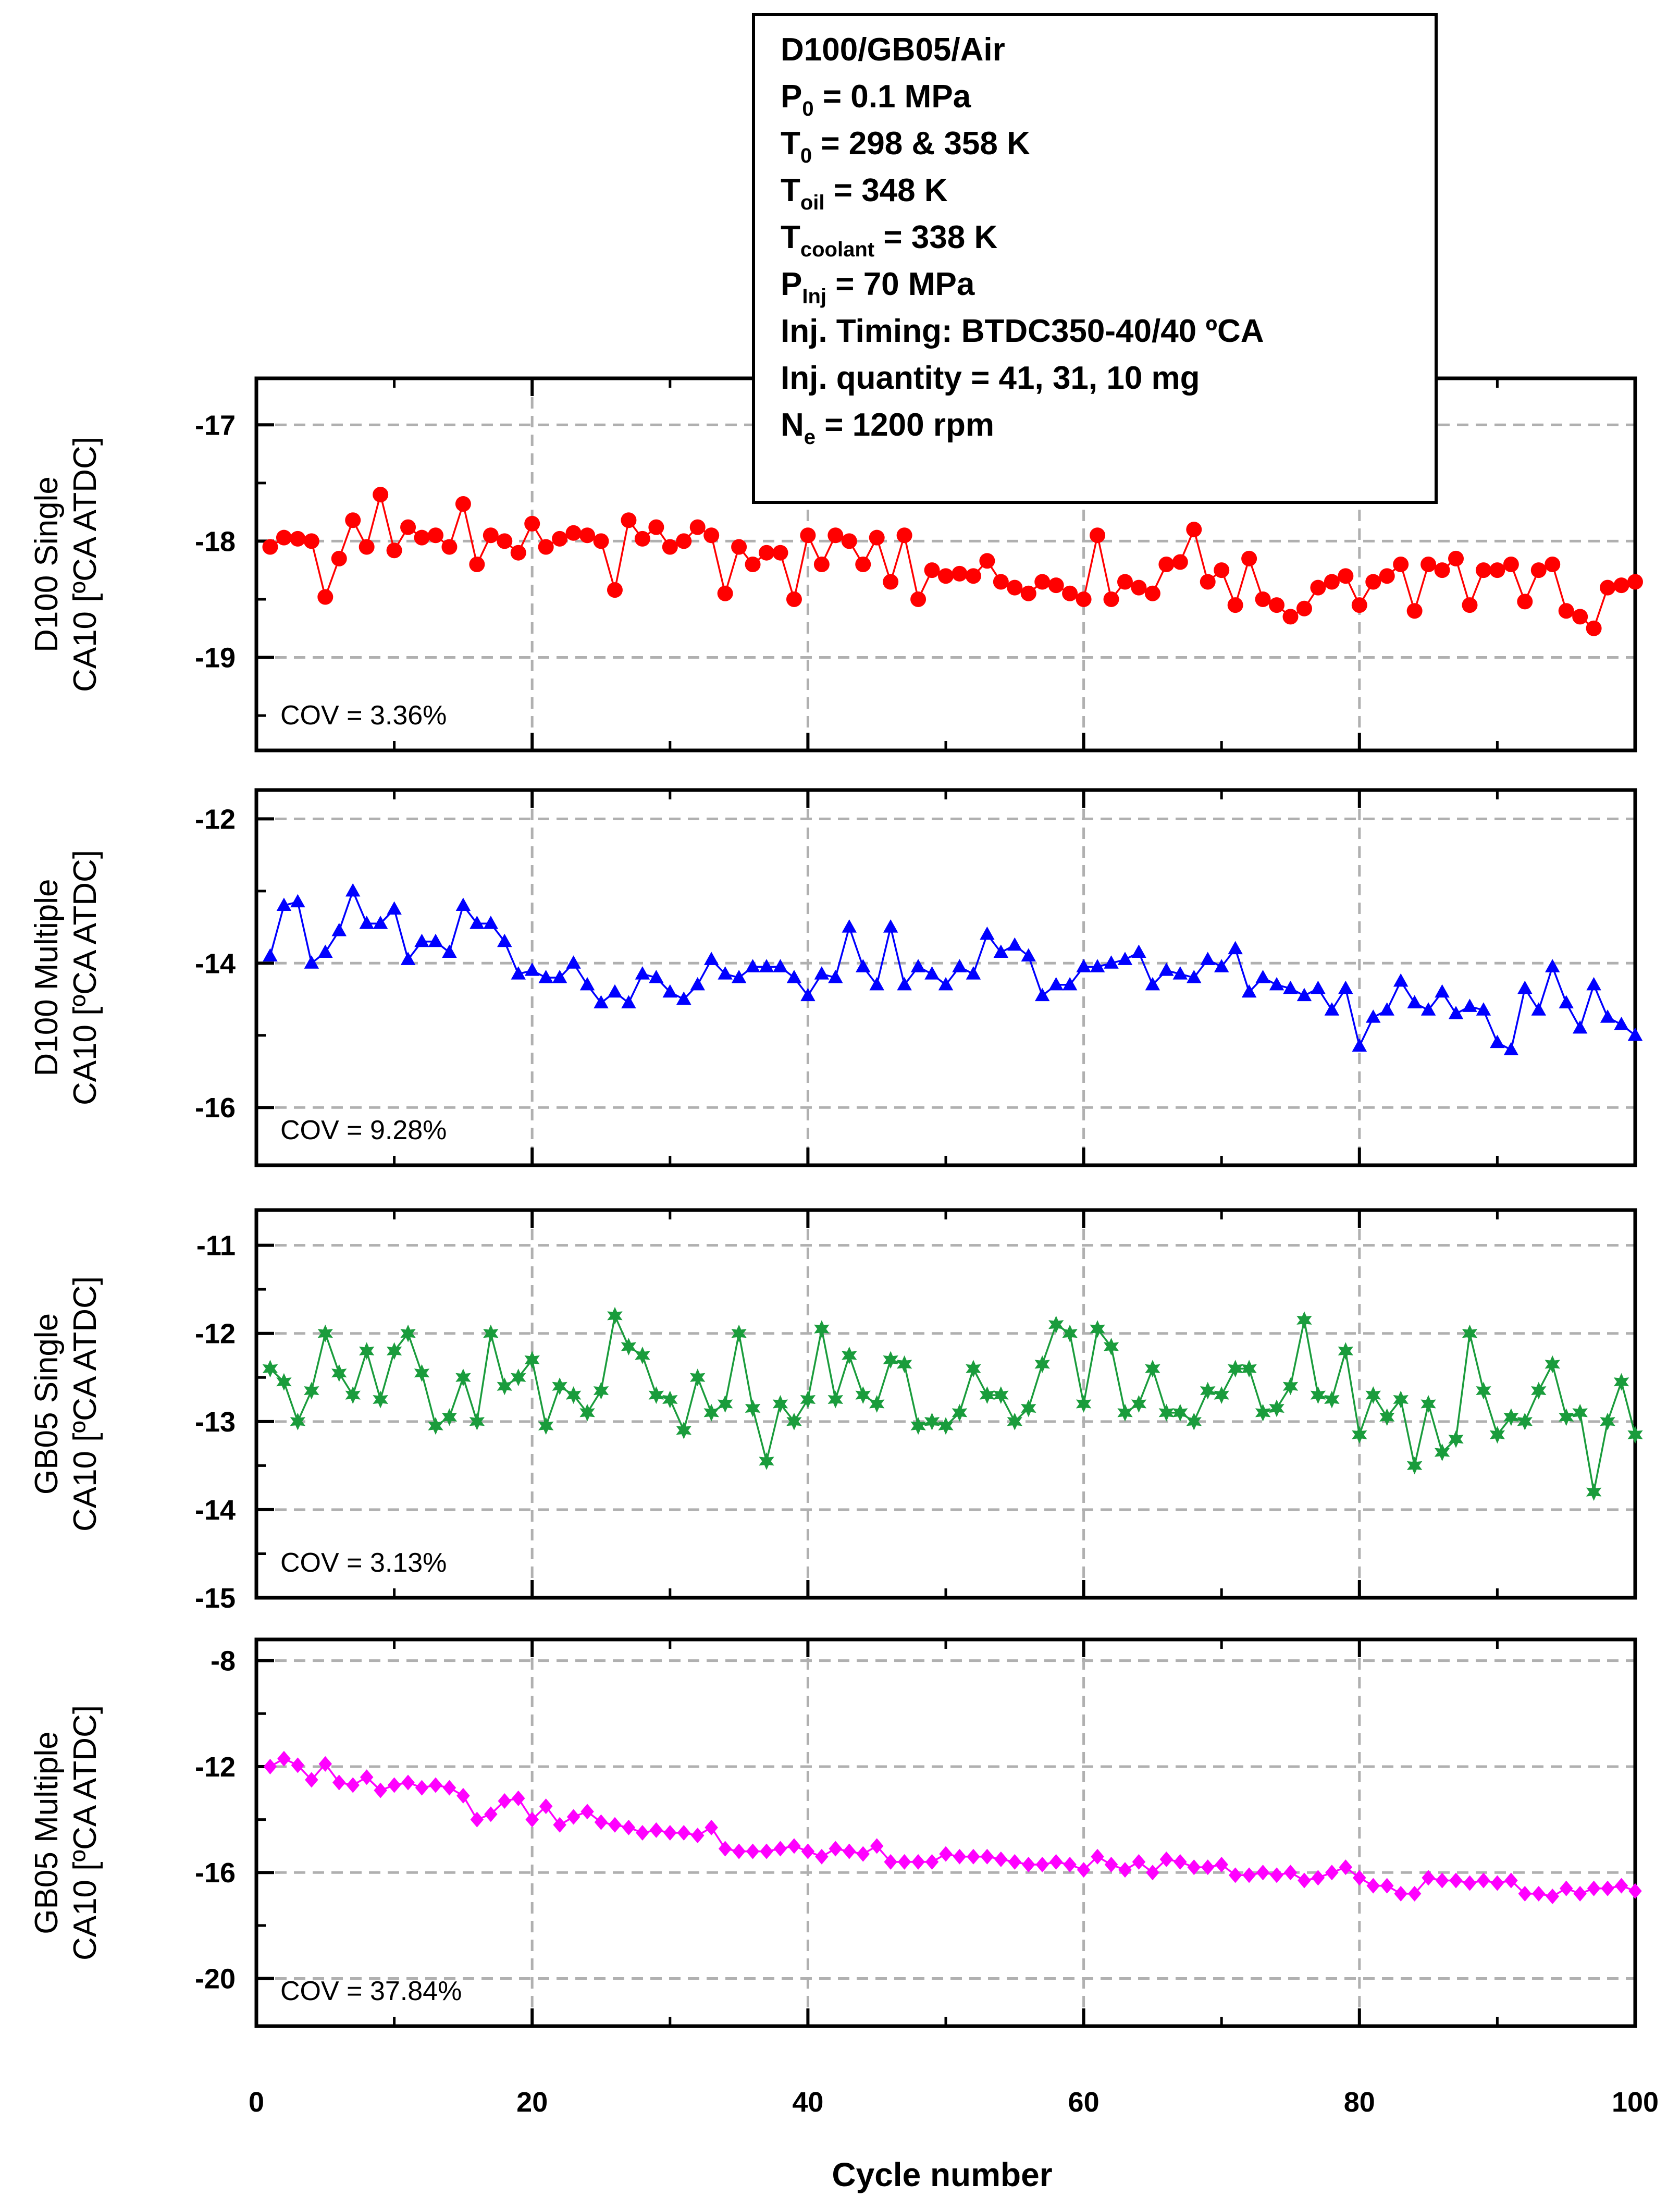 This screenshot has height=2208, width=1680. Describe the element at coordinates (893, 50) in the screenshot. I see `info-line-main: D100/GB05/Air` at that location.